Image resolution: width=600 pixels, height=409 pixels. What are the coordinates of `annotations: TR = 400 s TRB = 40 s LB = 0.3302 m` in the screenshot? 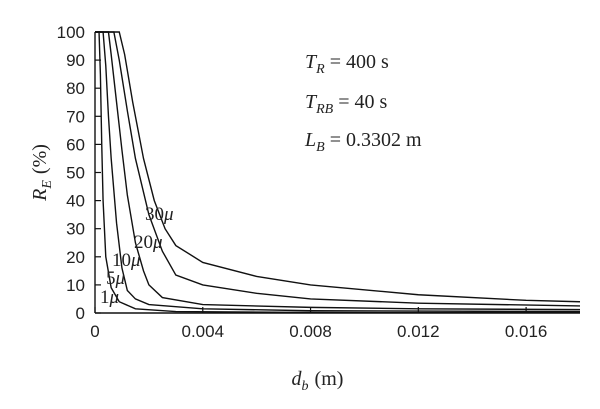 It's located at (363, 103).